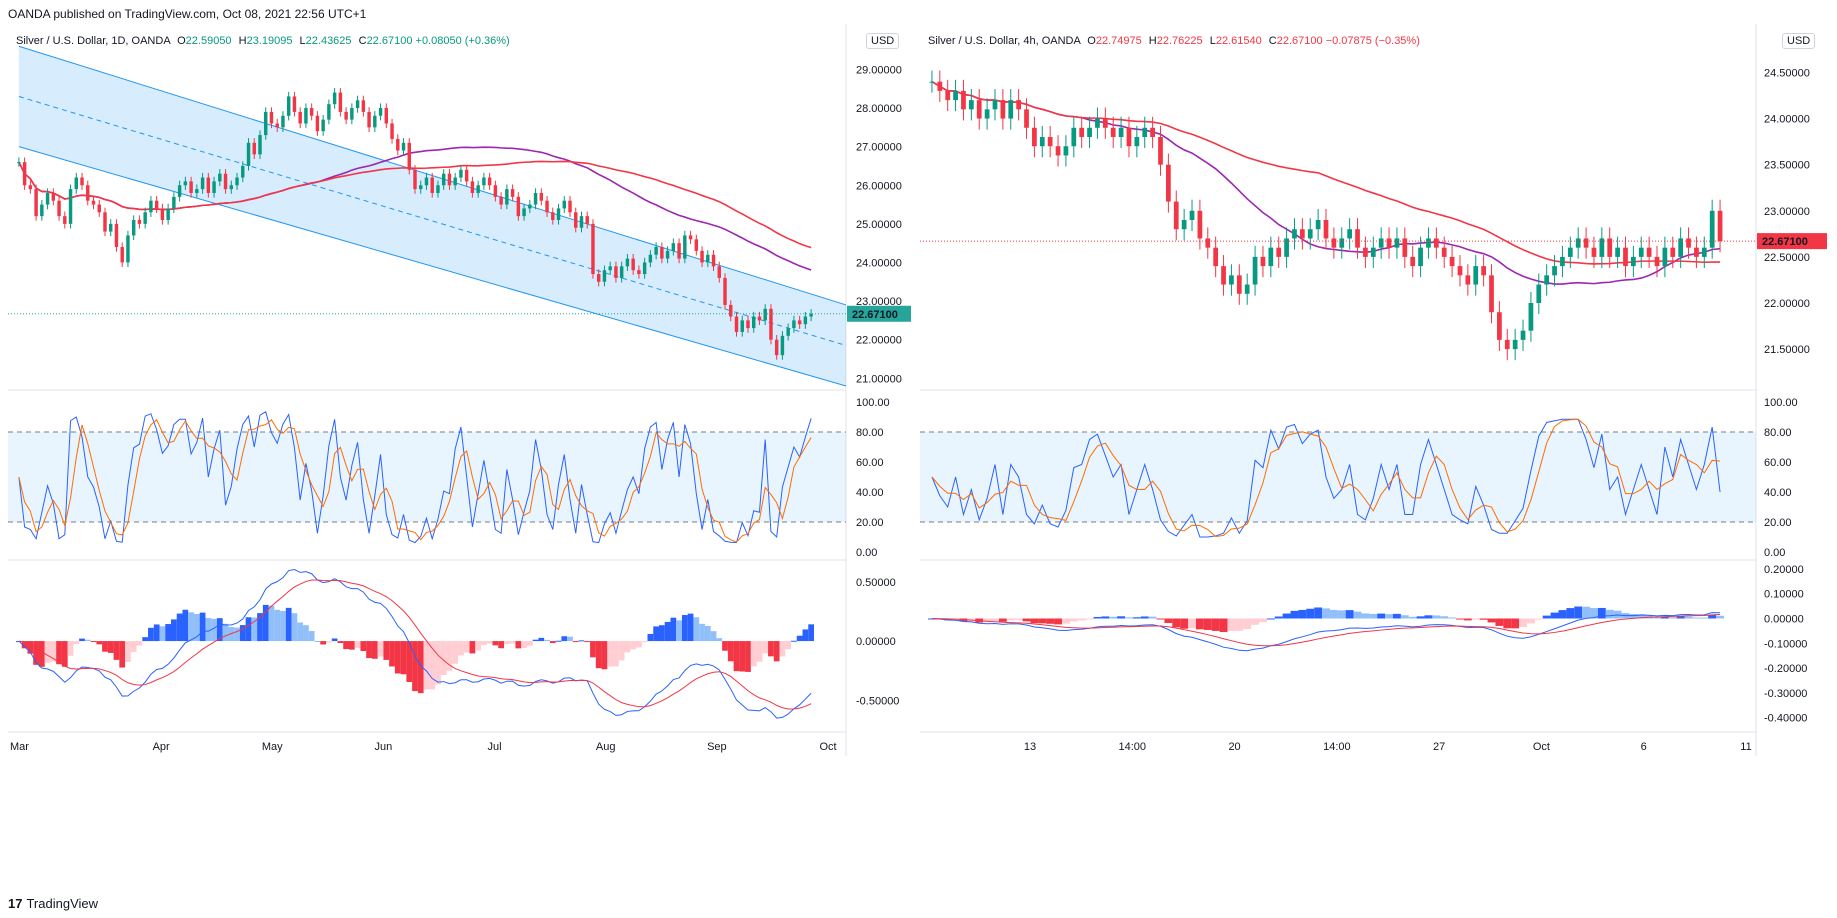 Image resolution: width=1837 pixels, height=918 pixels. What do you see at coordinates (883, 41) in the screenshot?
I see `left-currency-button: USD` at bounding box center [883, 41].